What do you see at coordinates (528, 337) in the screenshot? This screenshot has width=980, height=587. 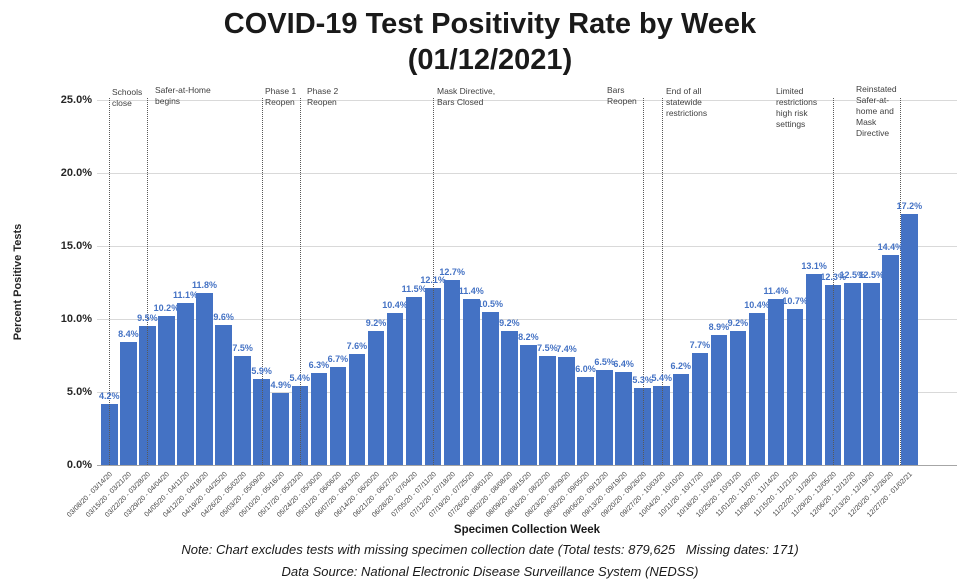 I see `bar-value-label: 8.2%` at bounding box center [528, 337].